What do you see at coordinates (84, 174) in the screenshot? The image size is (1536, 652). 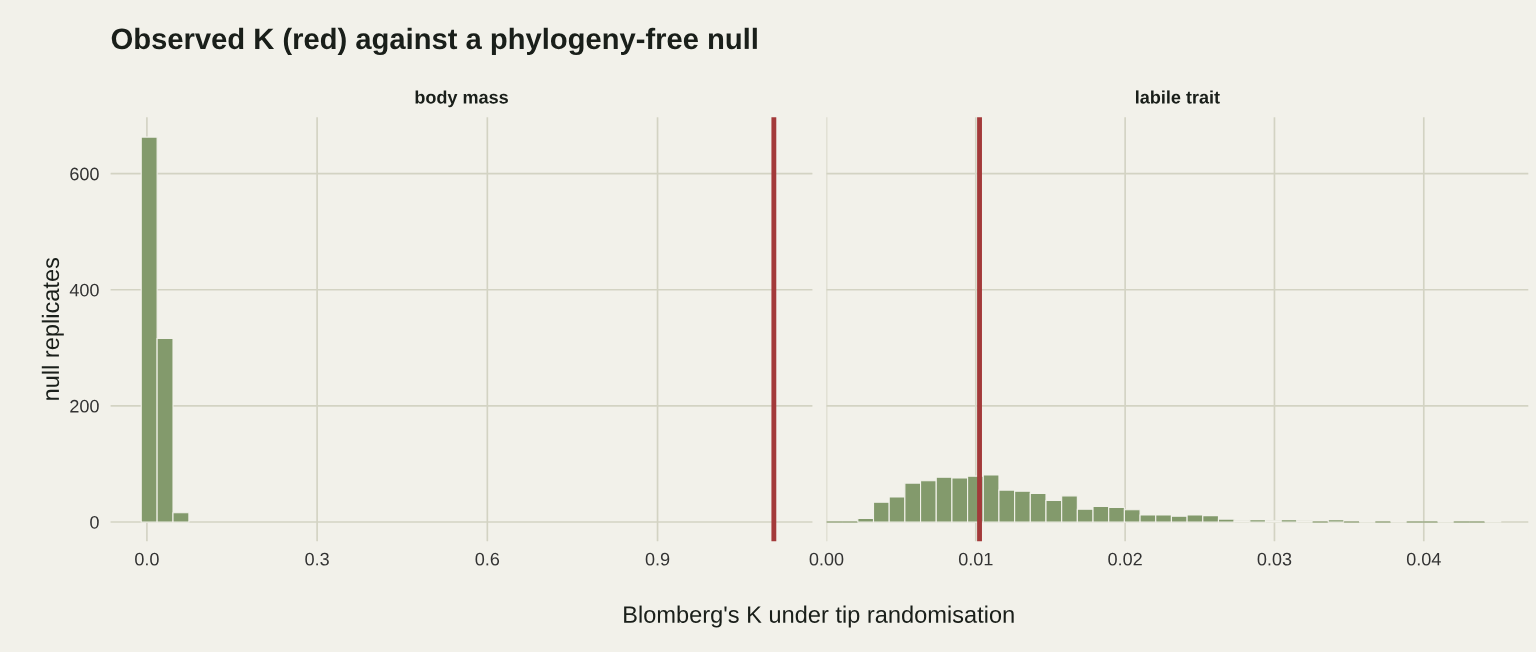 I see `y-tick-label: 600` at bounding box center [84, 174].